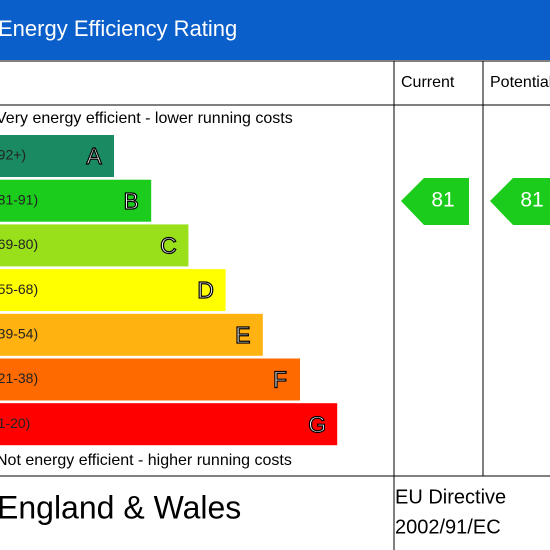  I want to click on directive-line2: 2002/91/EC, so click(448, 527).